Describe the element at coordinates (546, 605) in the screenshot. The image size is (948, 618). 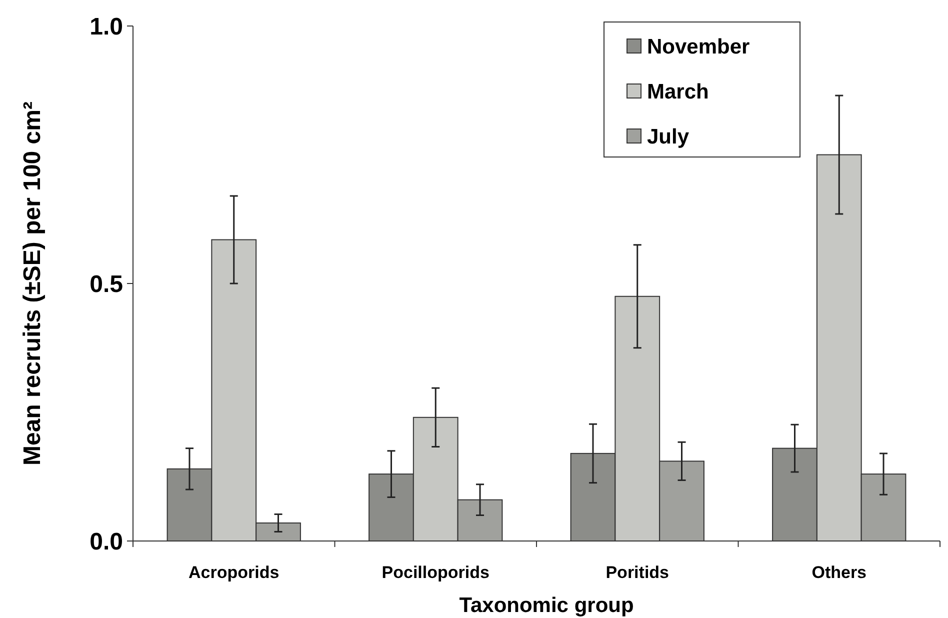
I see `x-axis-title: Taxonomic group` at that location.